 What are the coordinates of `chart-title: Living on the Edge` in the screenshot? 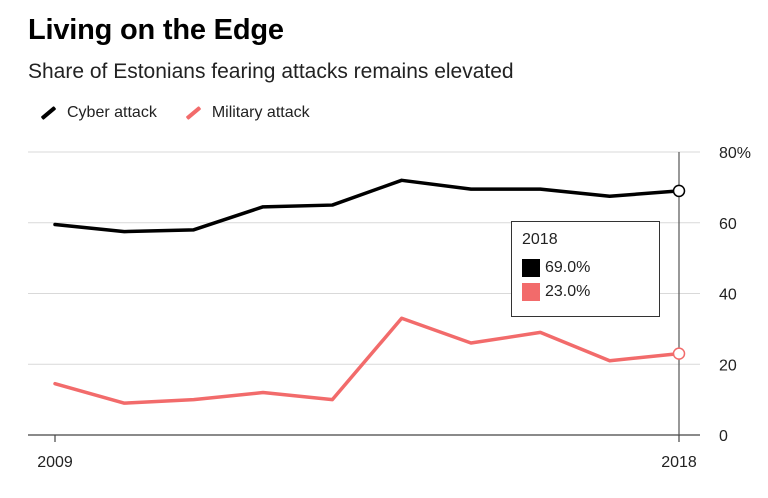 It's located at (156, 30).